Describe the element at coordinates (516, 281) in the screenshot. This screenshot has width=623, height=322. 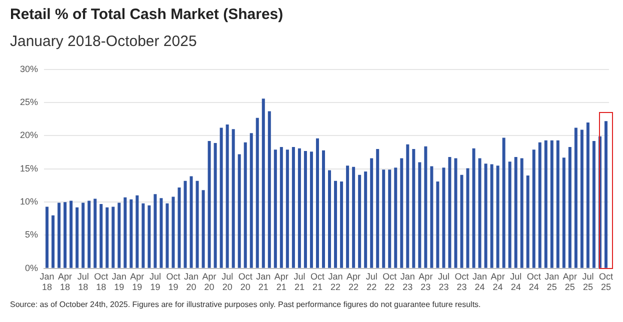
I see `x-tick-label: Jul 24` at that location.